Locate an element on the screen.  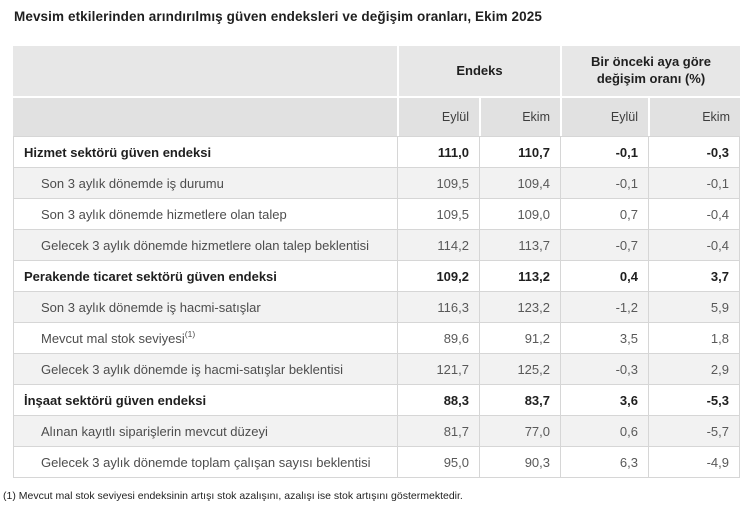
row-value: 0,4 is located at coordinates (604, 276).